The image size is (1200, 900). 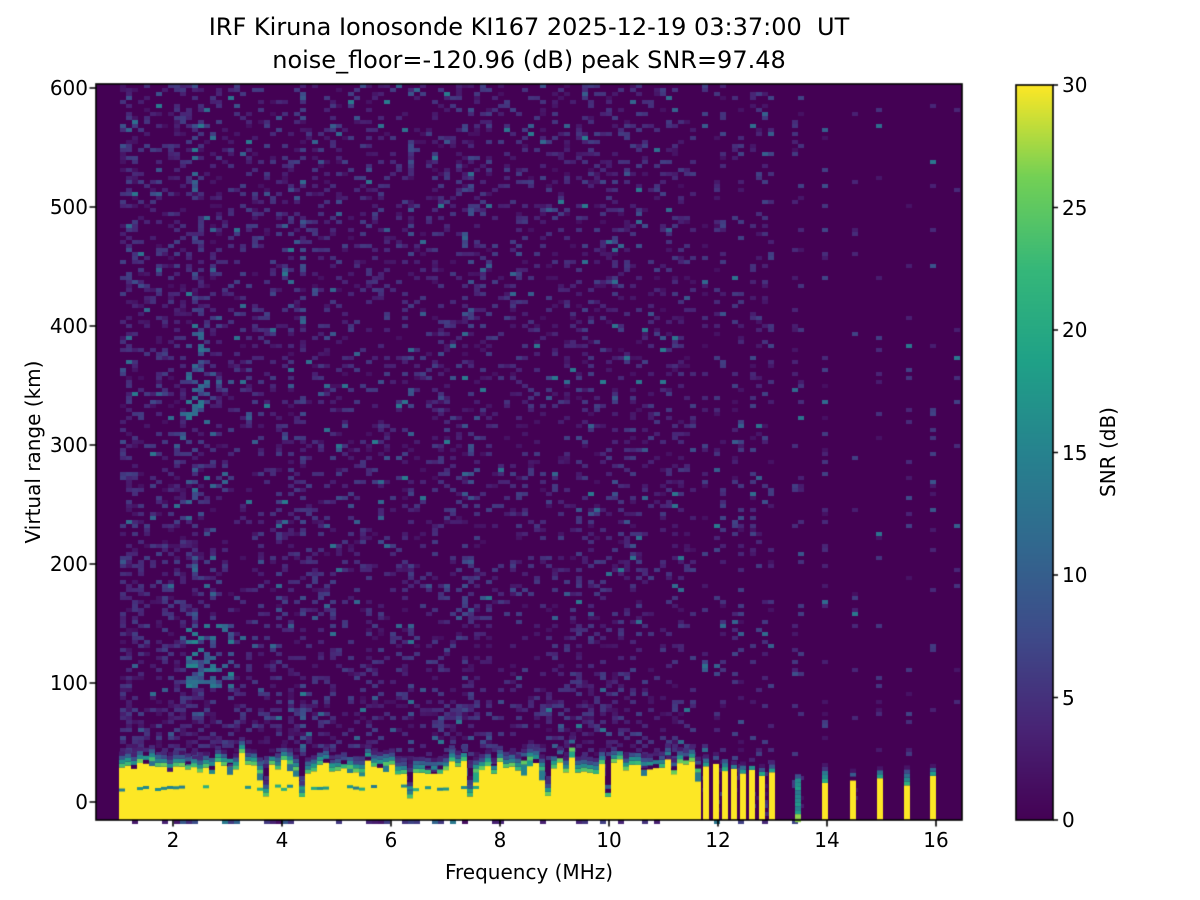 What do you see at coordinates (1075, 330) in the screenshot?
I see `colorbar-tick-label: 20` at bounding box center [1075, 330].